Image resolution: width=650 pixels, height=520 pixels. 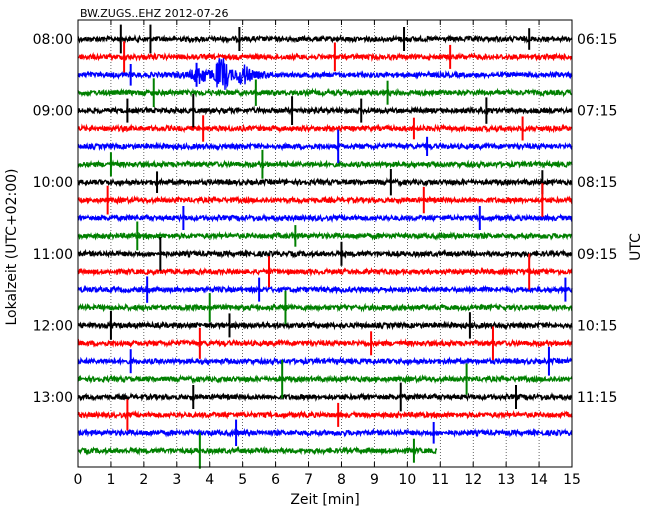 I want to click on y-tick-label-right: 10:15, so click(x=597, y=326).